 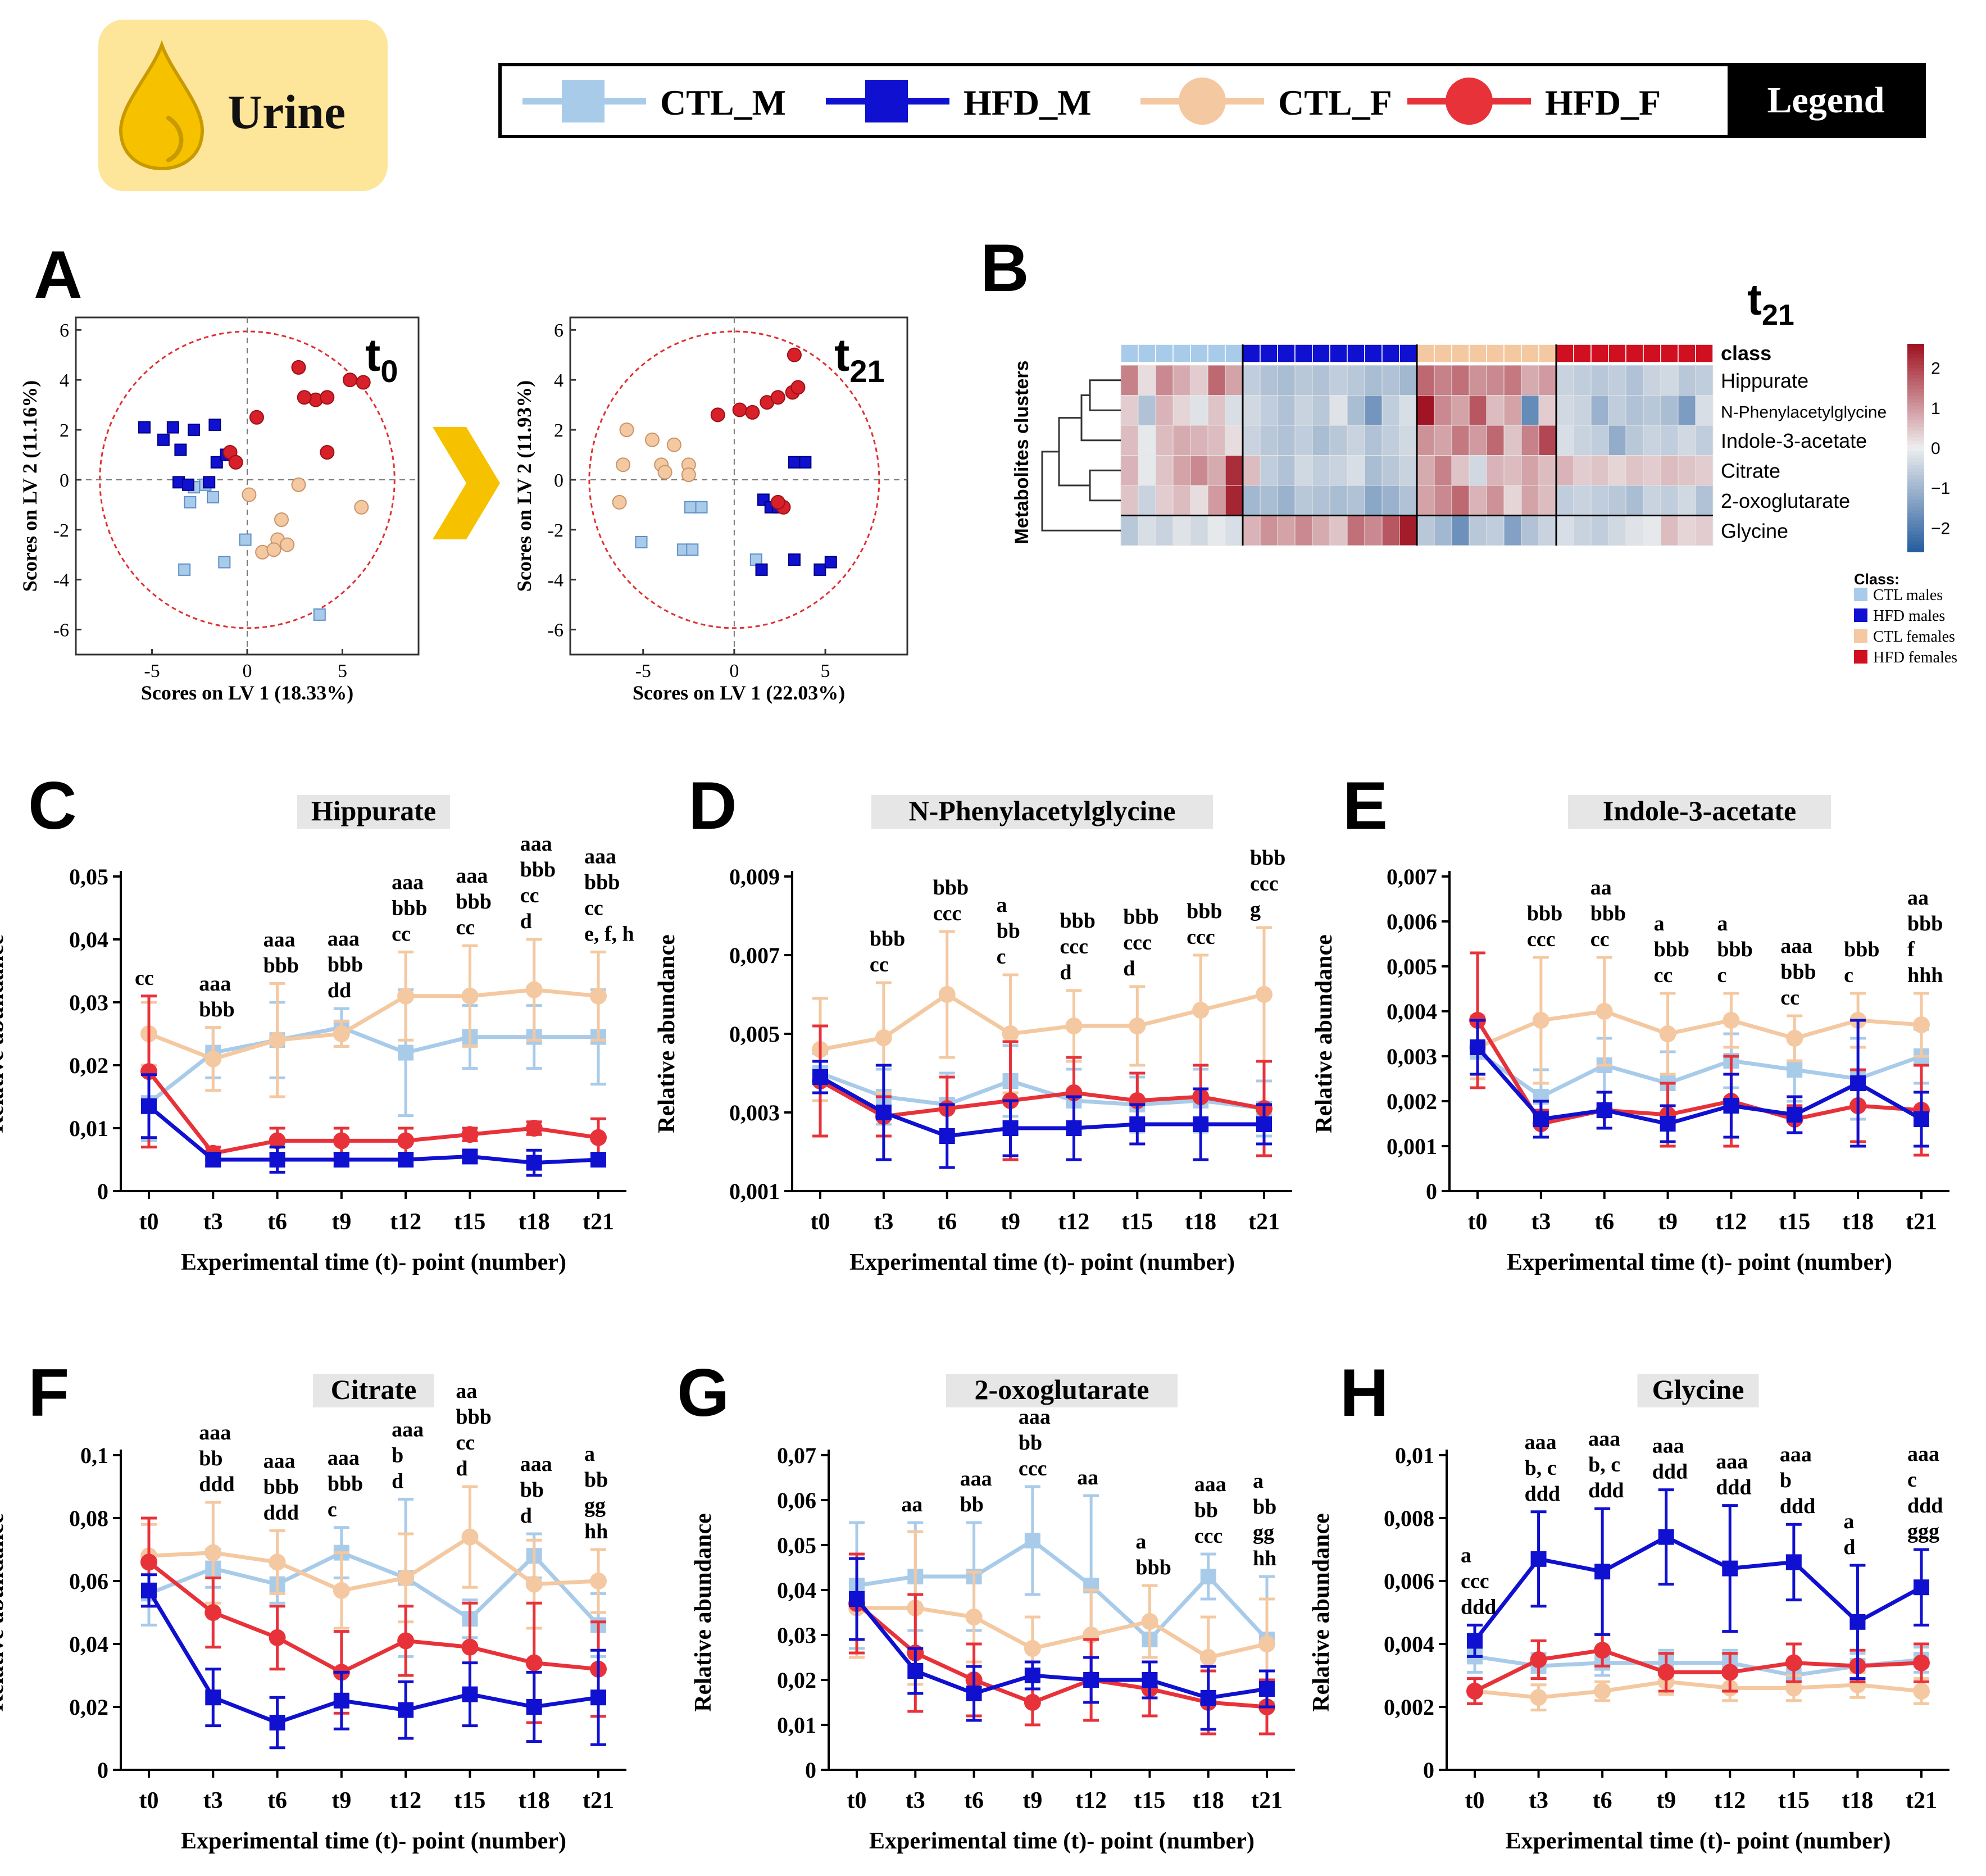 What do you see at coordinates (94, 1456) in the screenshot?
I see `y-tick-label: 0,1` at bounding box center [94, 1456].